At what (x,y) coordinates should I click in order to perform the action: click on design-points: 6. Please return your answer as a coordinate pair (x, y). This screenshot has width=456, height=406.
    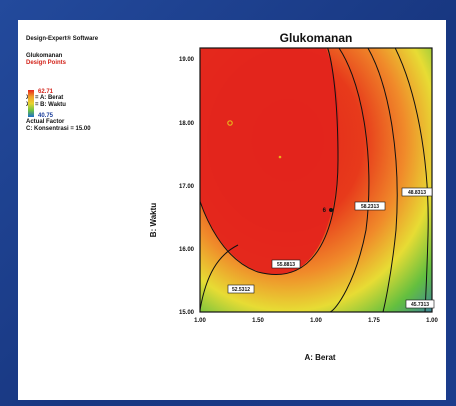
    Looking at the image, I should click on (280, 167).